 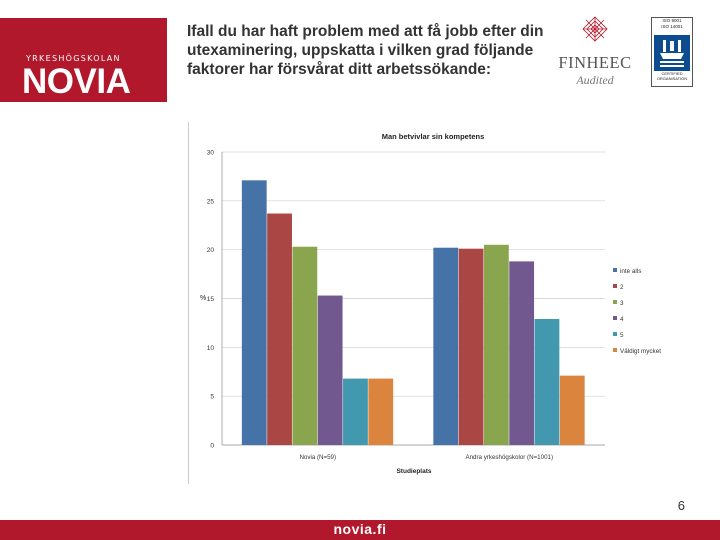 What do you see at coordinates (672, 23) in the screenshot?
I see `dnv-iso-label: ISO 9001 ISO 14001` at bounding box center [672, 23].